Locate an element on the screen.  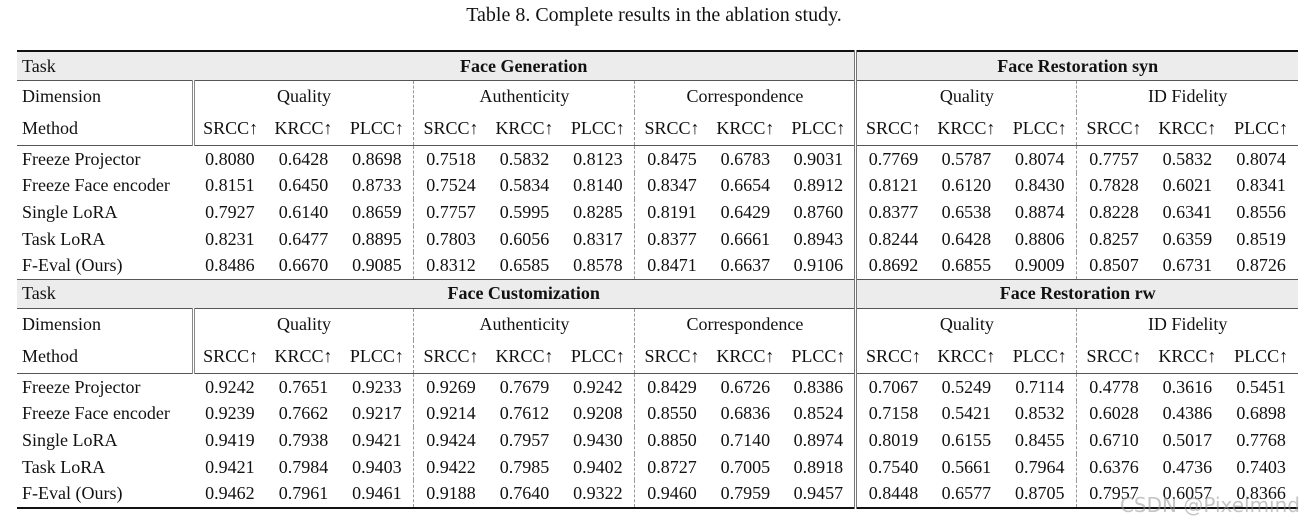
value: 0.8448 is located at coordinates (893, 493).